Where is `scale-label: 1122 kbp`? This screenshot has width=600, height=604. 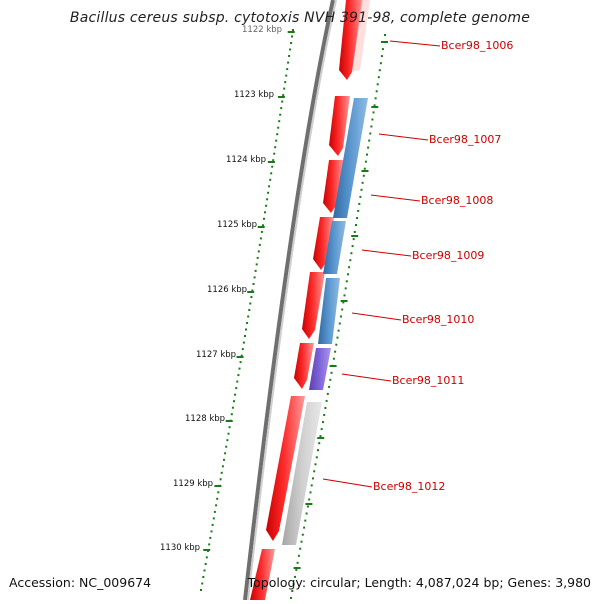 scale-label: 1122 kbp is located at coordinates (262, 30).